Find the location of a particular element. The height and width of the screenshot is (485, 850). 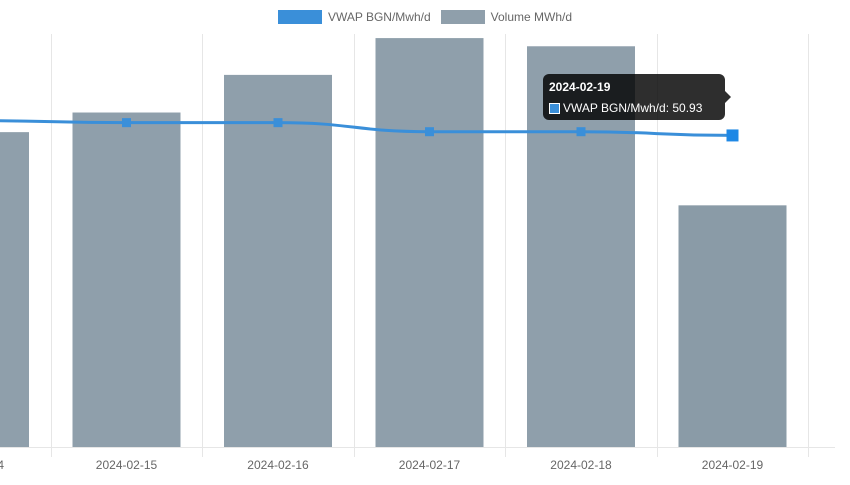

x-tick-label: 4 is located at coordinates (2, 465).